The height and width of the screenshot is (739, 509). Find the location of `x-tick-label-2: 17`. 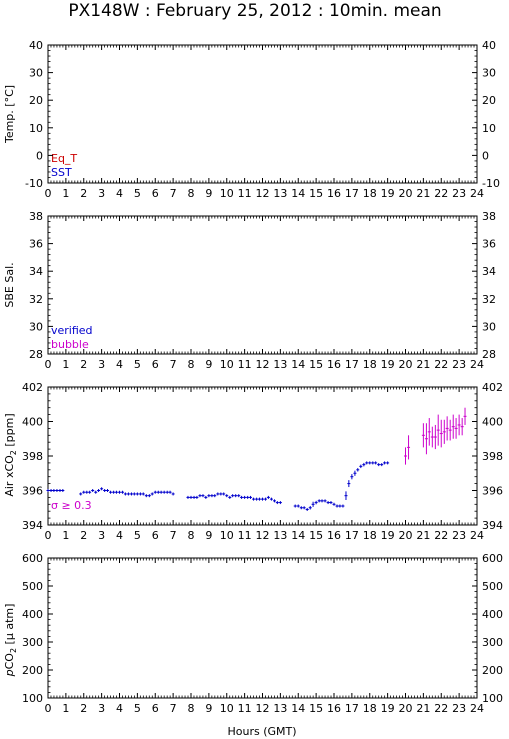

x-tick-label-2: 17 is located at coordinates (352, 535).